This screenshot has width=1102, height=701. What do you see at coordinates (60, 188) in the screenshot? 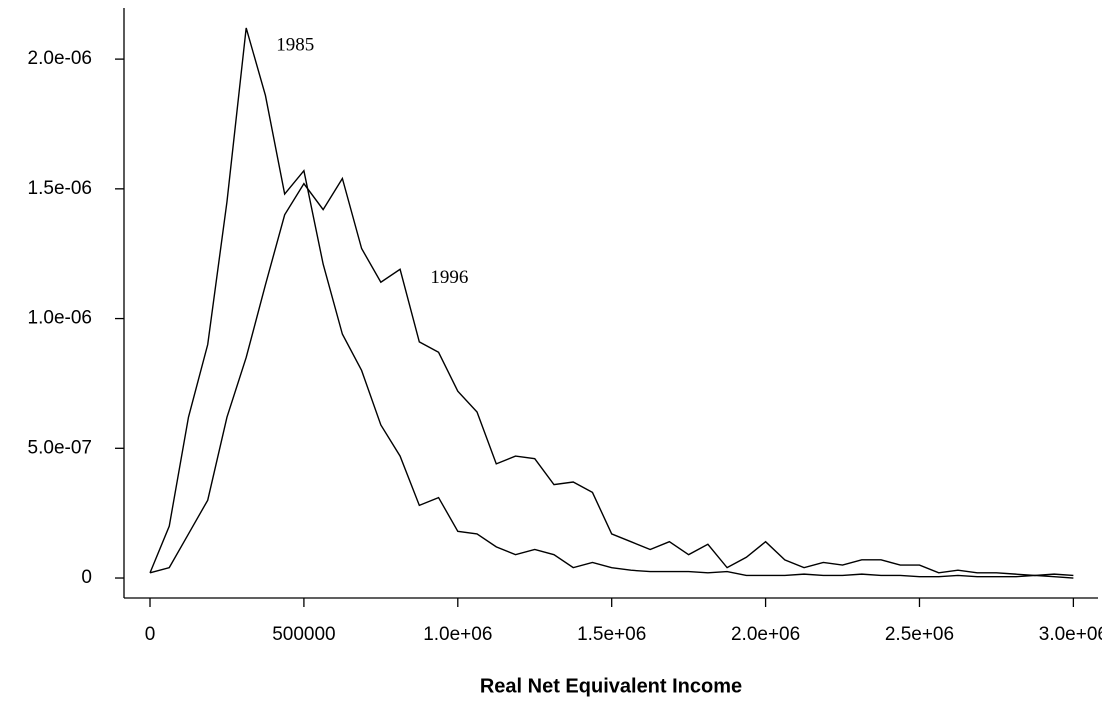
I see `y-tick-label: 1.5e-06` at bounding box center [60, 188].